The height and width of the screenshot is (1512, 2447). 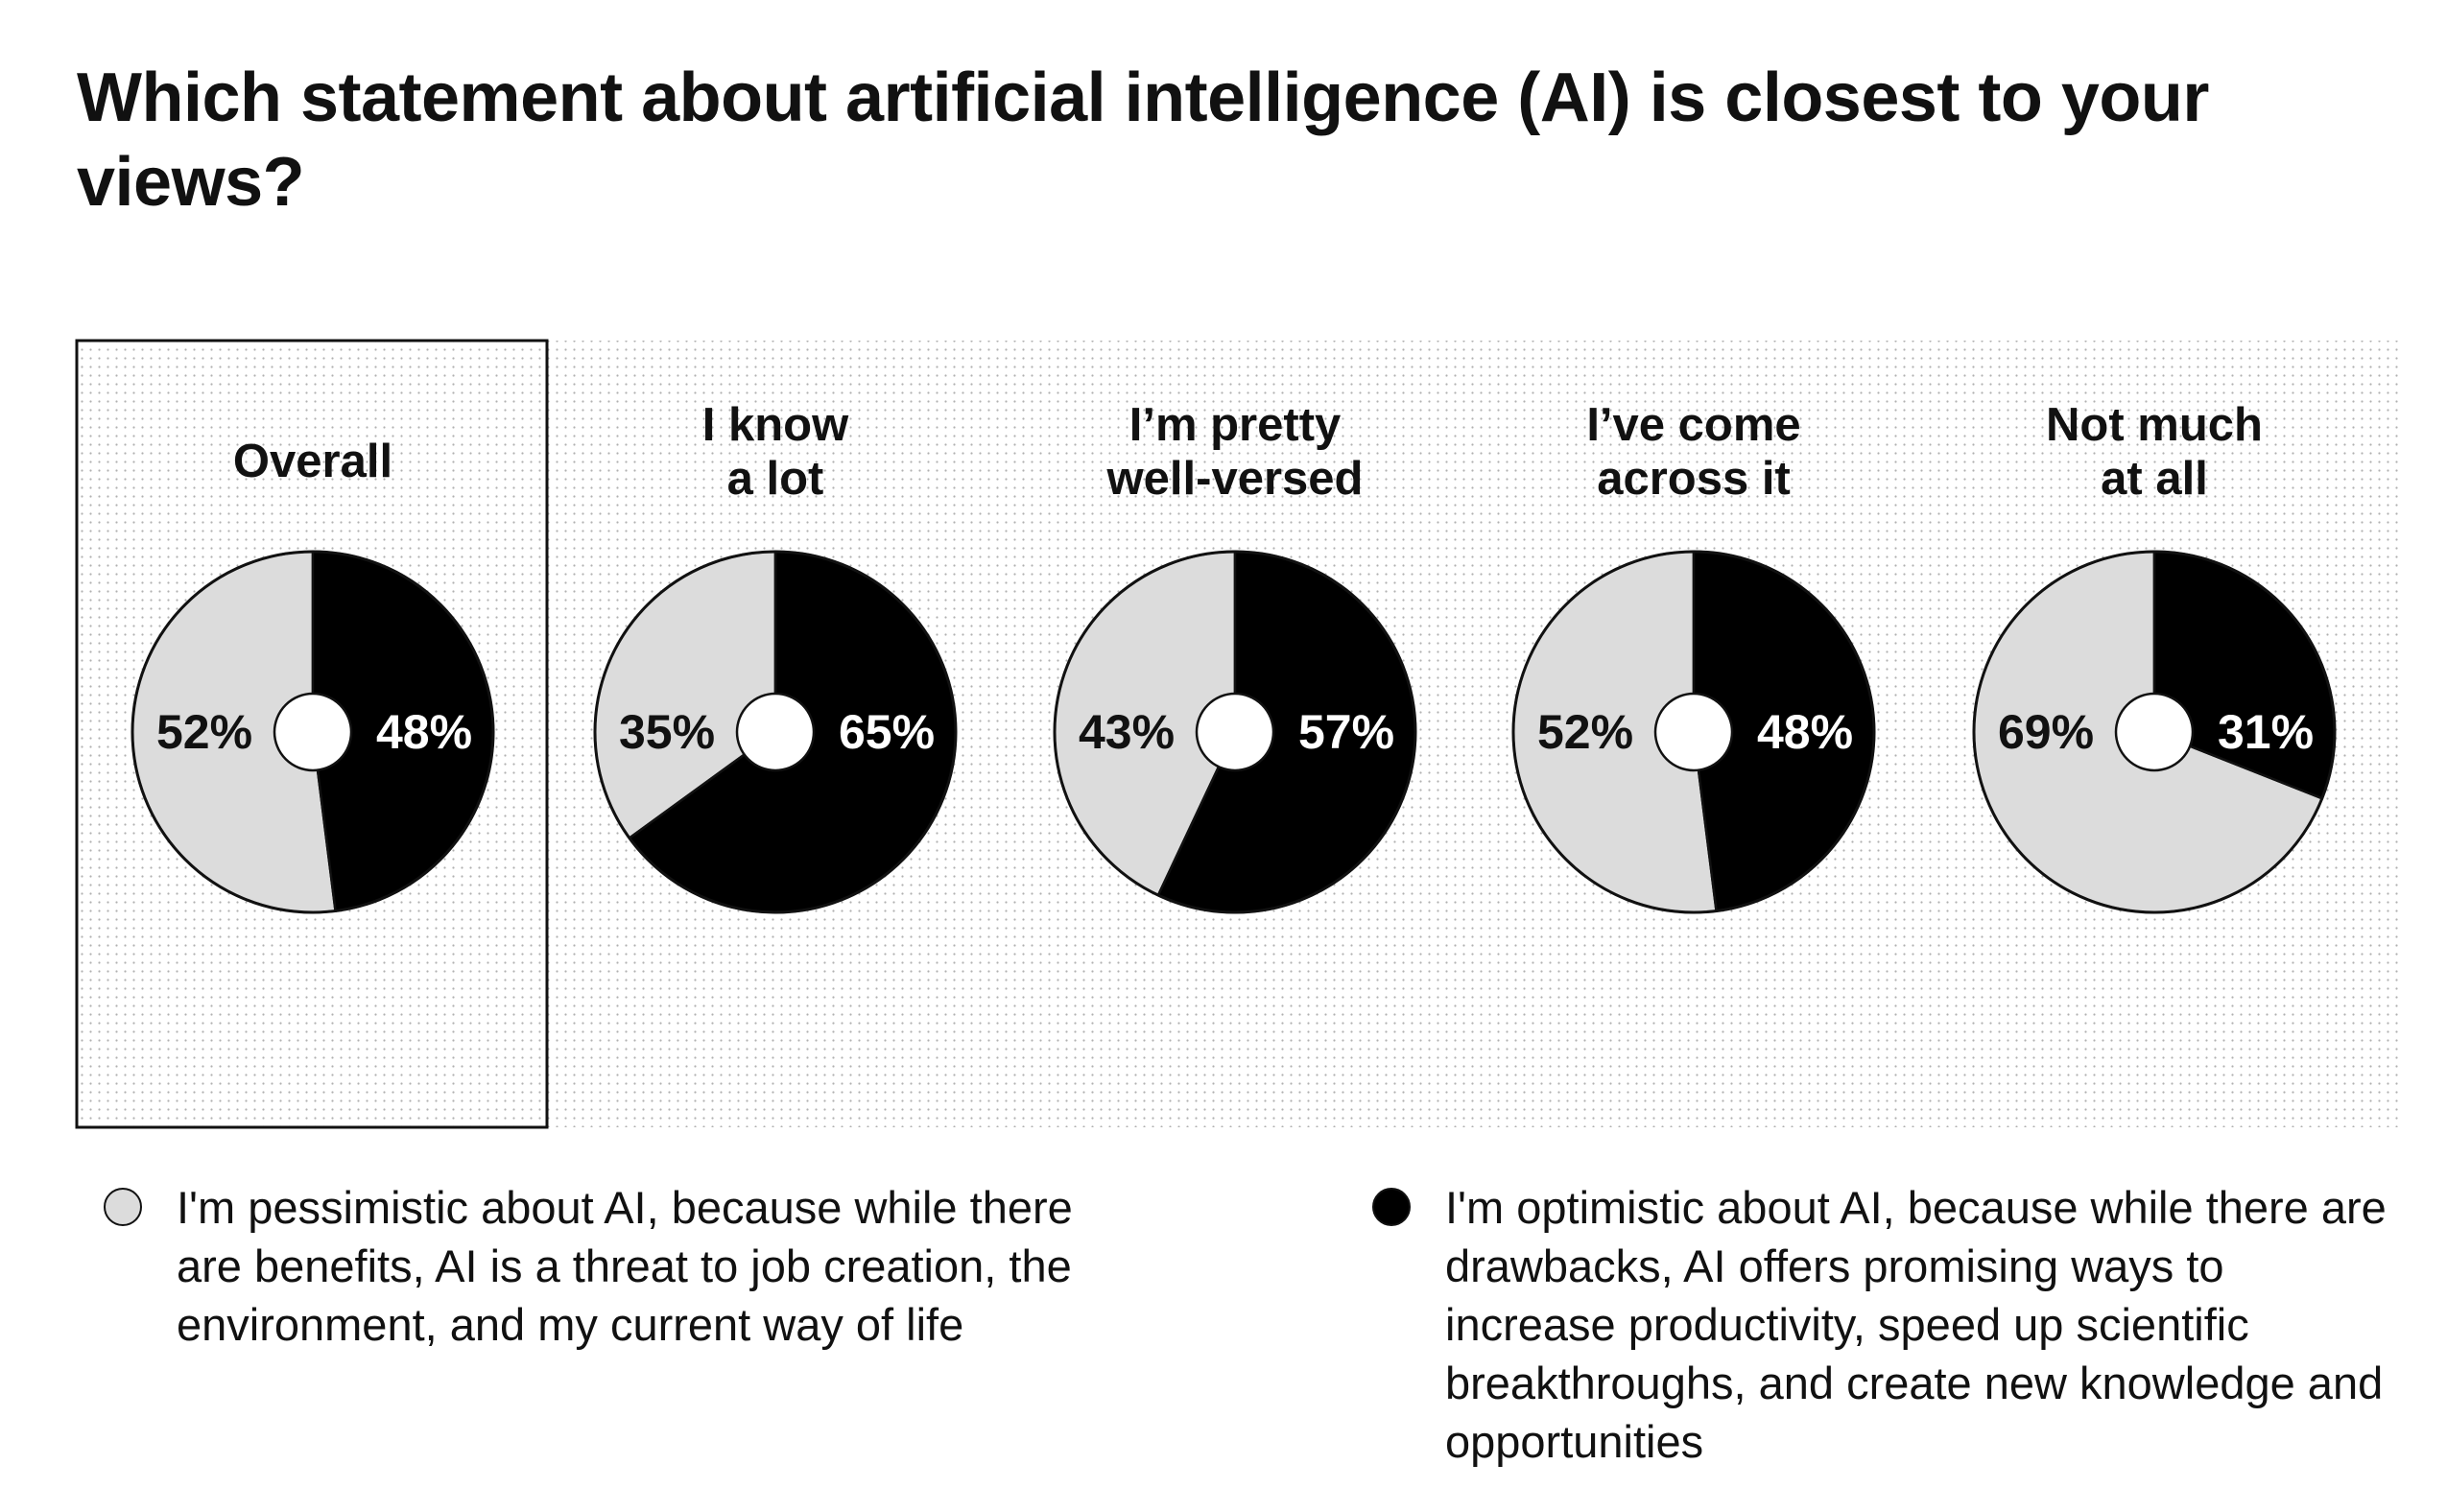 I want to click on category-label-line: across it, so click(x=1694, y=479).